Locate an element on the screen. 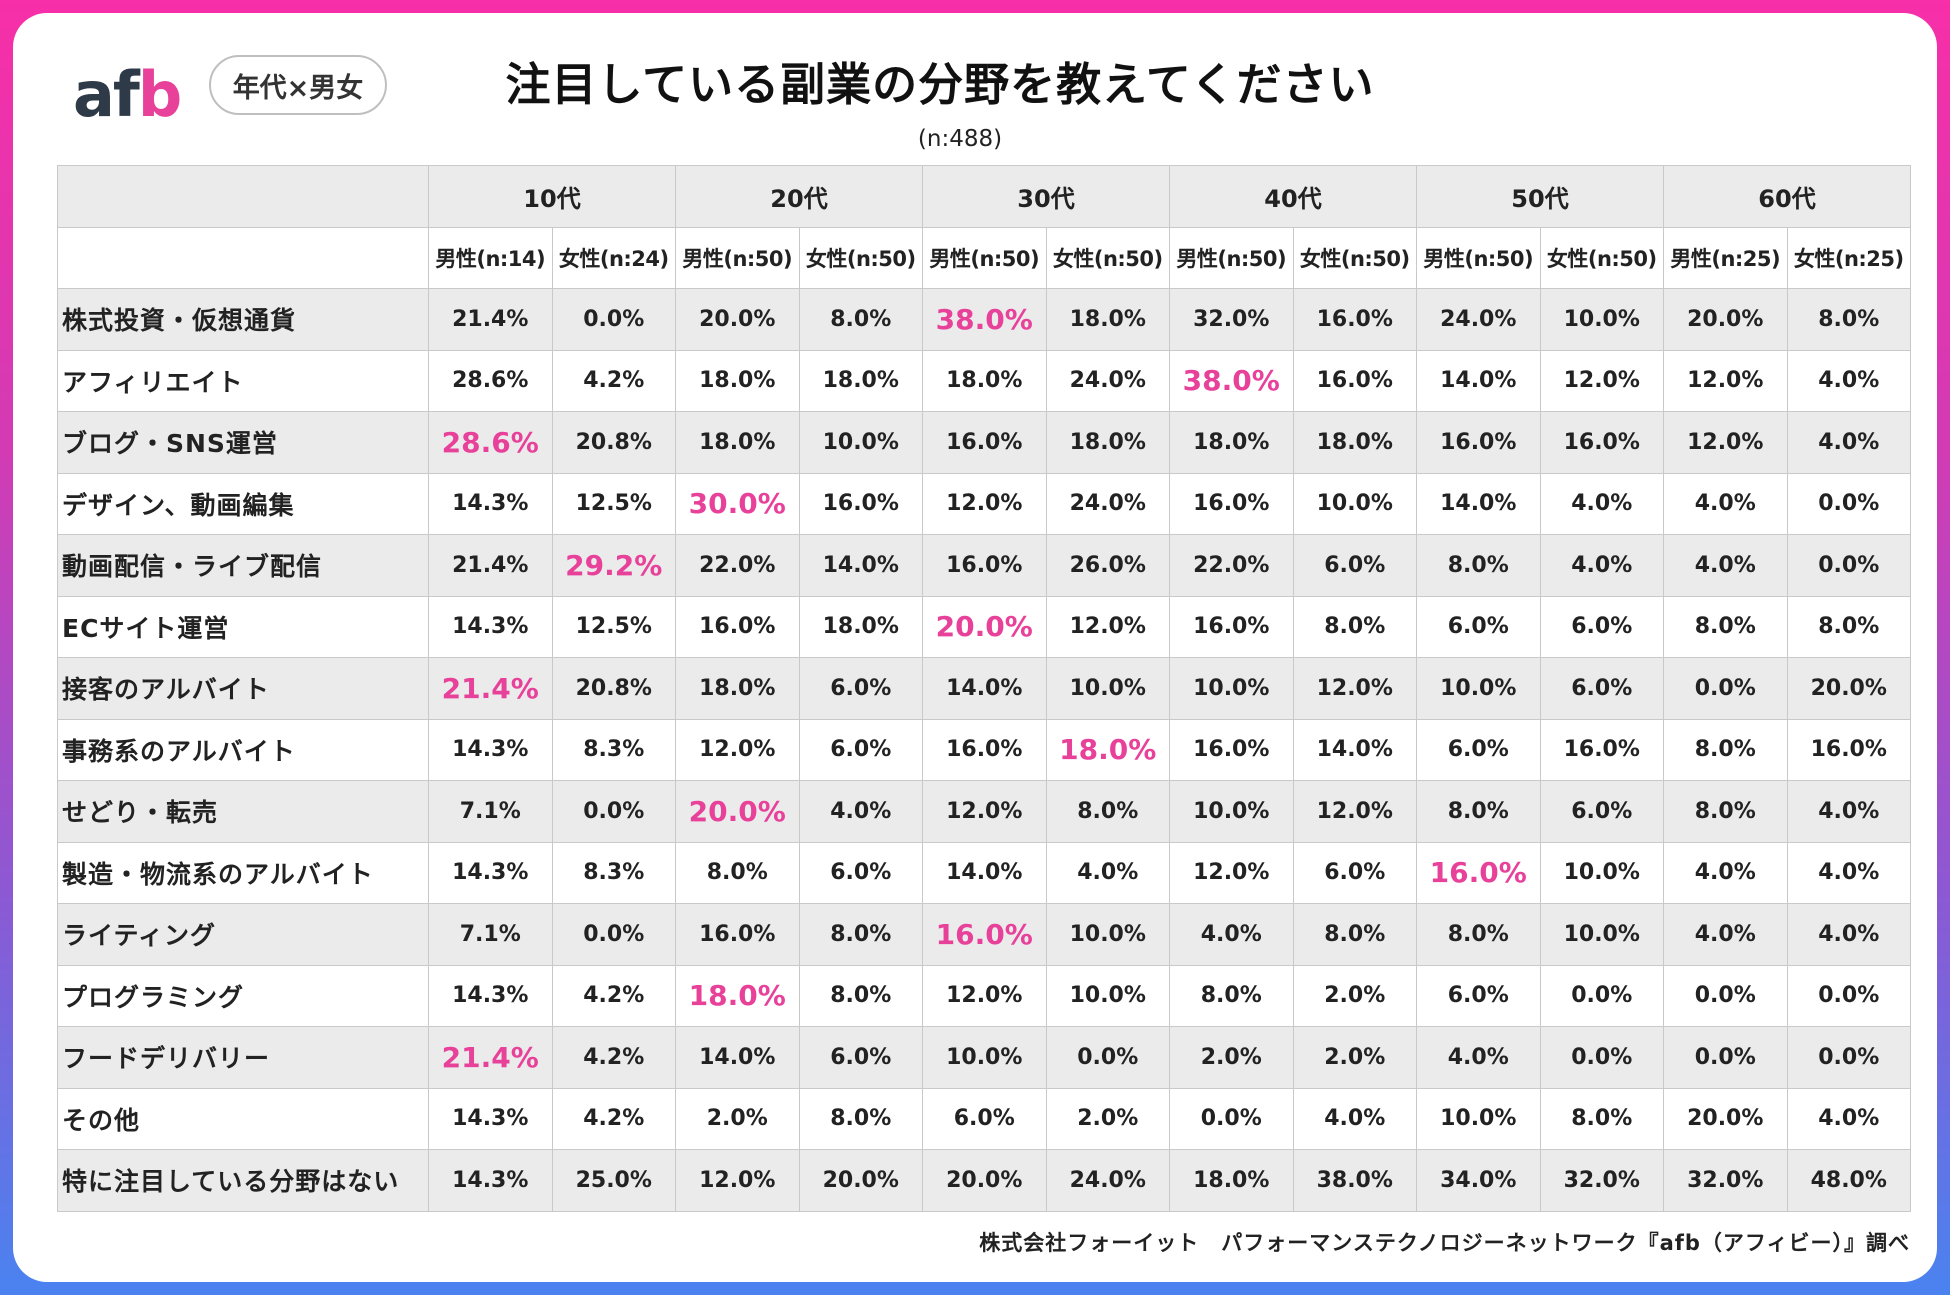  segment-badge: 年代×男女 is located at coordinates (298, 85).